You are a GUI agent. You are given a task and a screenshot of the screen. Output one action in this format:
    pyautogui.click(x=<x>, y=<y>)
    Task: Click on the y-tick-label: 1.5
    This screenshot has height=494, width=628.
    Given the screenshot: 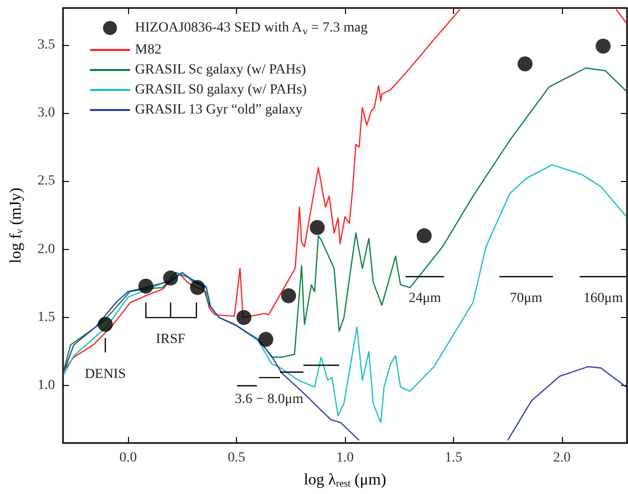 What is the action you would take?
    pyautogui.click(x=46, y=318)
    